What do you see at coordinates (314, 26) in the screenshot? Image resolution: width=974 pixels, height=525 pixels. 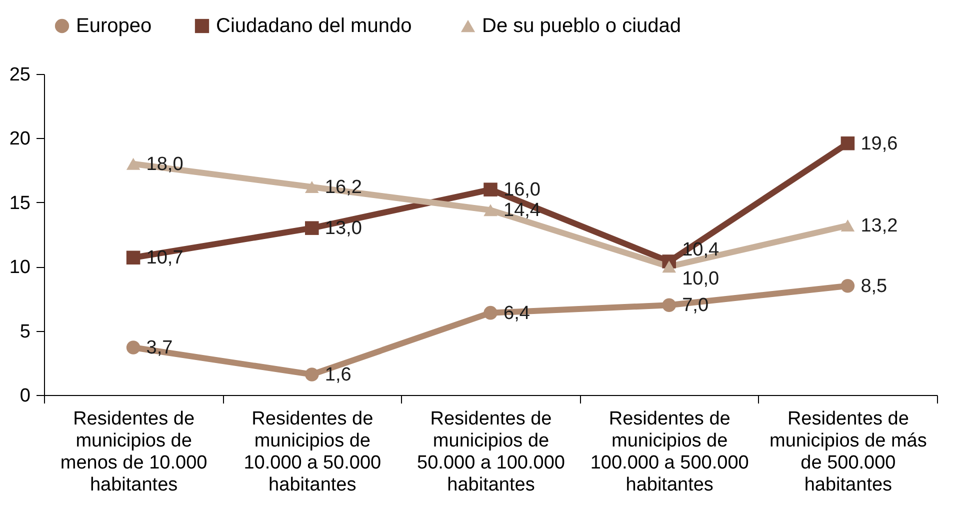 I see `legend-label: Ciudadano del mundo` at bounding box center [314, 26].